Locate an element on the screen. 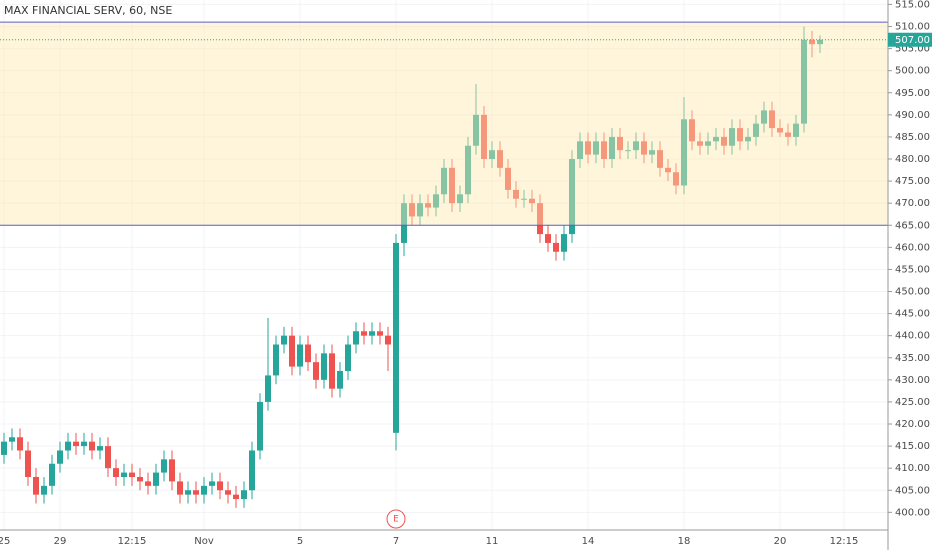  y-tick-label: 510.00 is located at coordinates (912, 27).